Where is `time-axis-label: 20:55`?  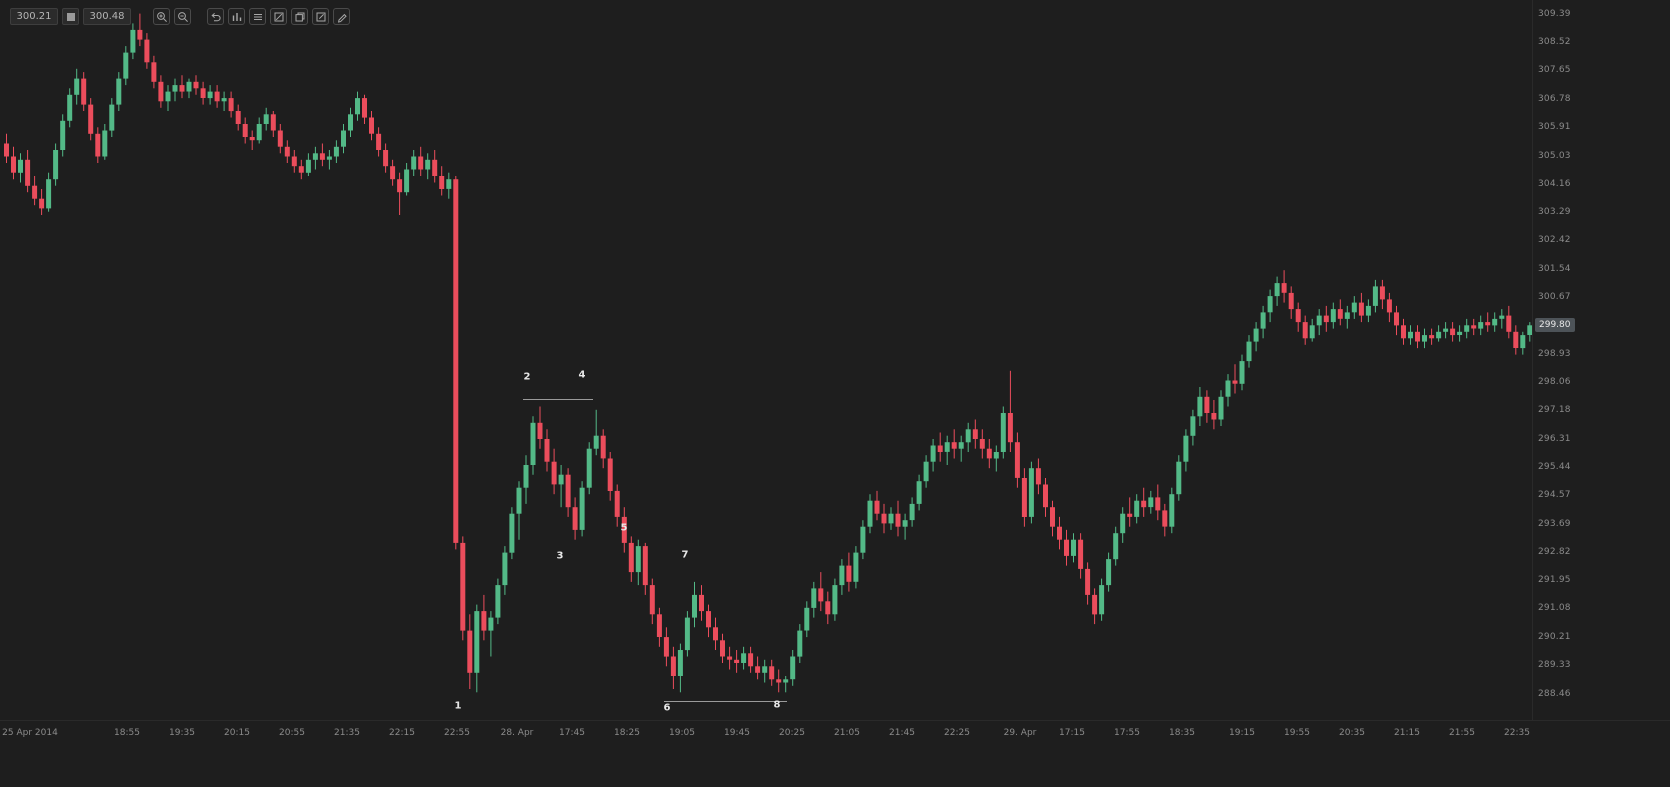 time-axis-label: 20:55 is located at coordinates (292, 733).